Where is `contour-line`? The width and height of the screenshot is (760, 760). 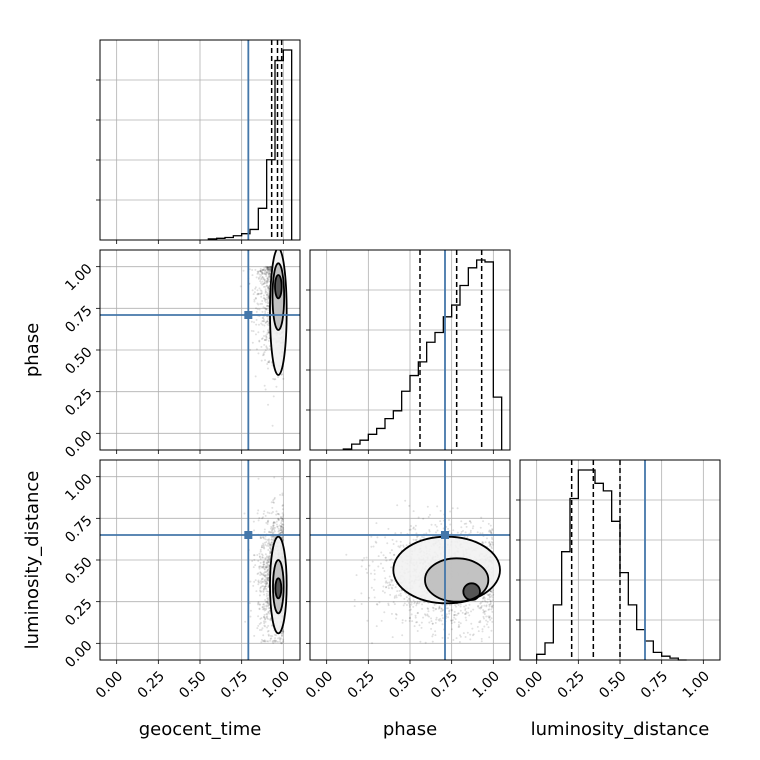 contour-line is located at coordinates (278, 587).